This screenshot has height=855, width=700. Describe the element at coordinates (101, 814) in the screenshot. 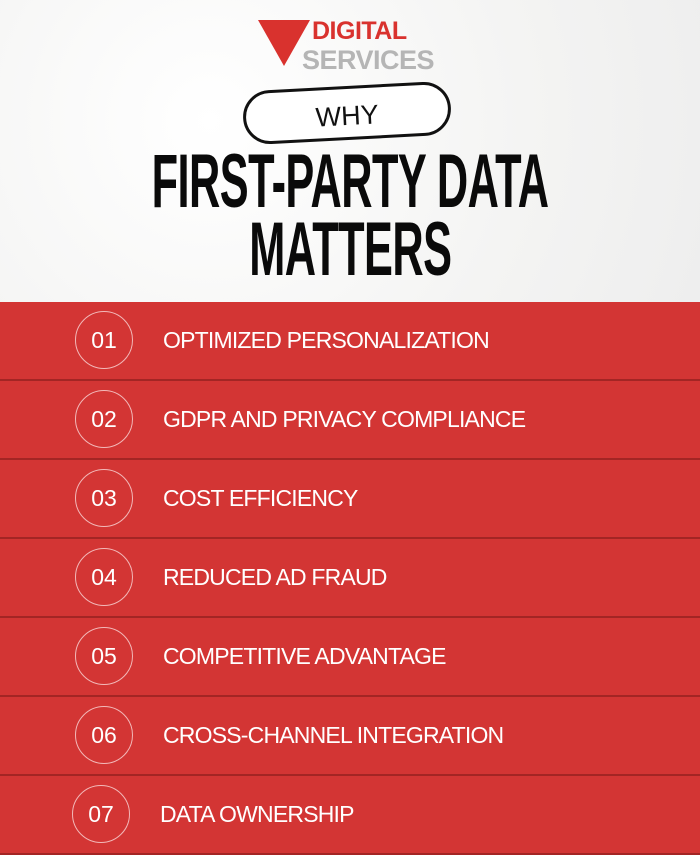

I see `item-number: 07` at that location.